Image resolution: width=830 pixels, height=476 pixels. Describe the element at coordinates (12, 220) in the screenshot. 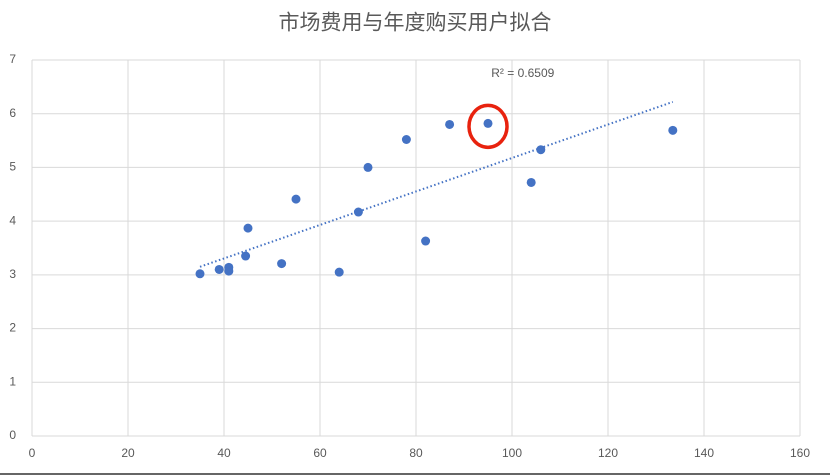

I see `y-tick-label: 4` at that location.